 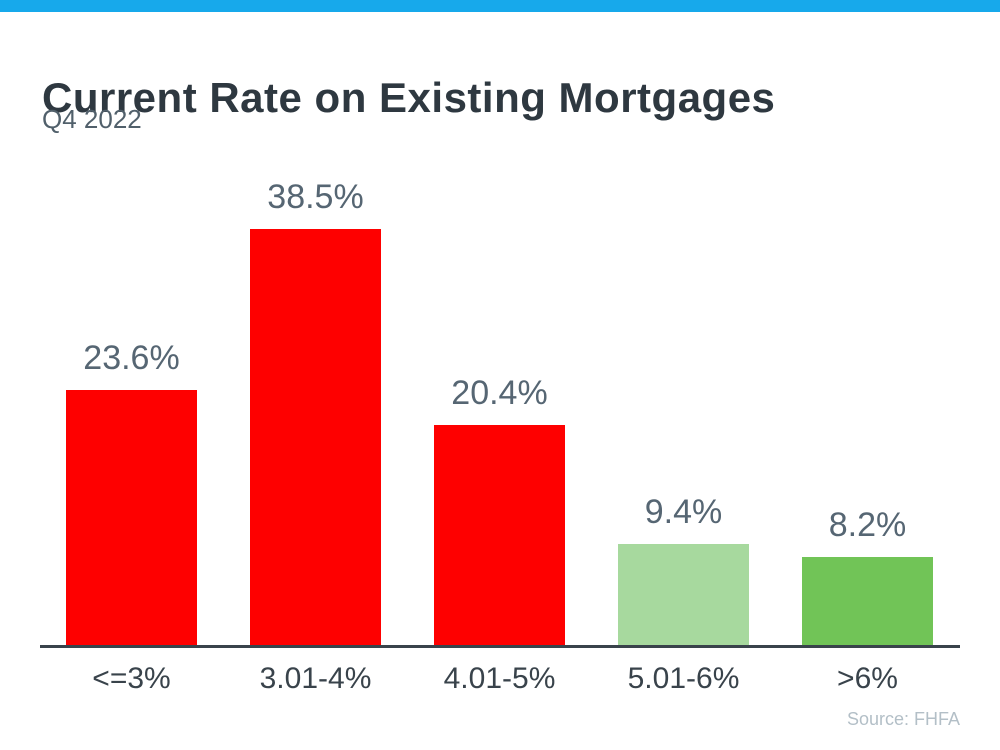 I want to click on x-axis-label: 4.01-5%, so click(x=499, y=678).